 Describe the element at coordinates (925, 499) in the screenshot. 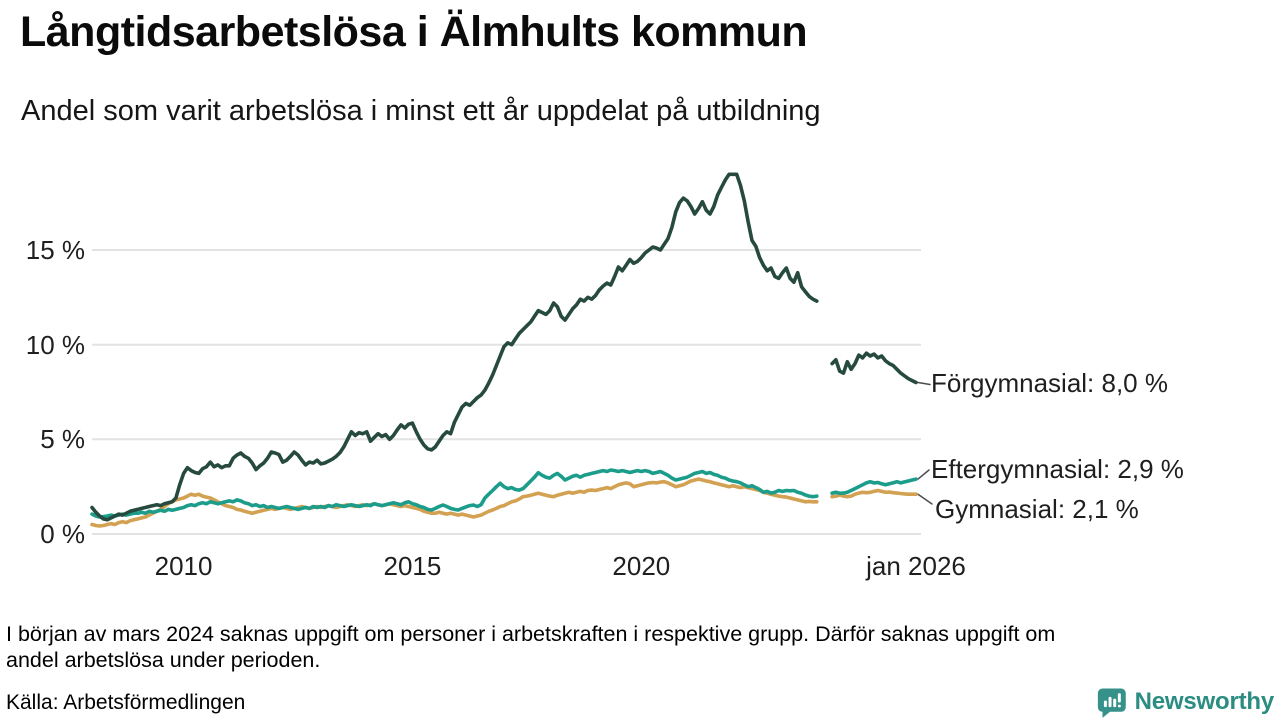

I see `label-connector-gymnasial` at that location.